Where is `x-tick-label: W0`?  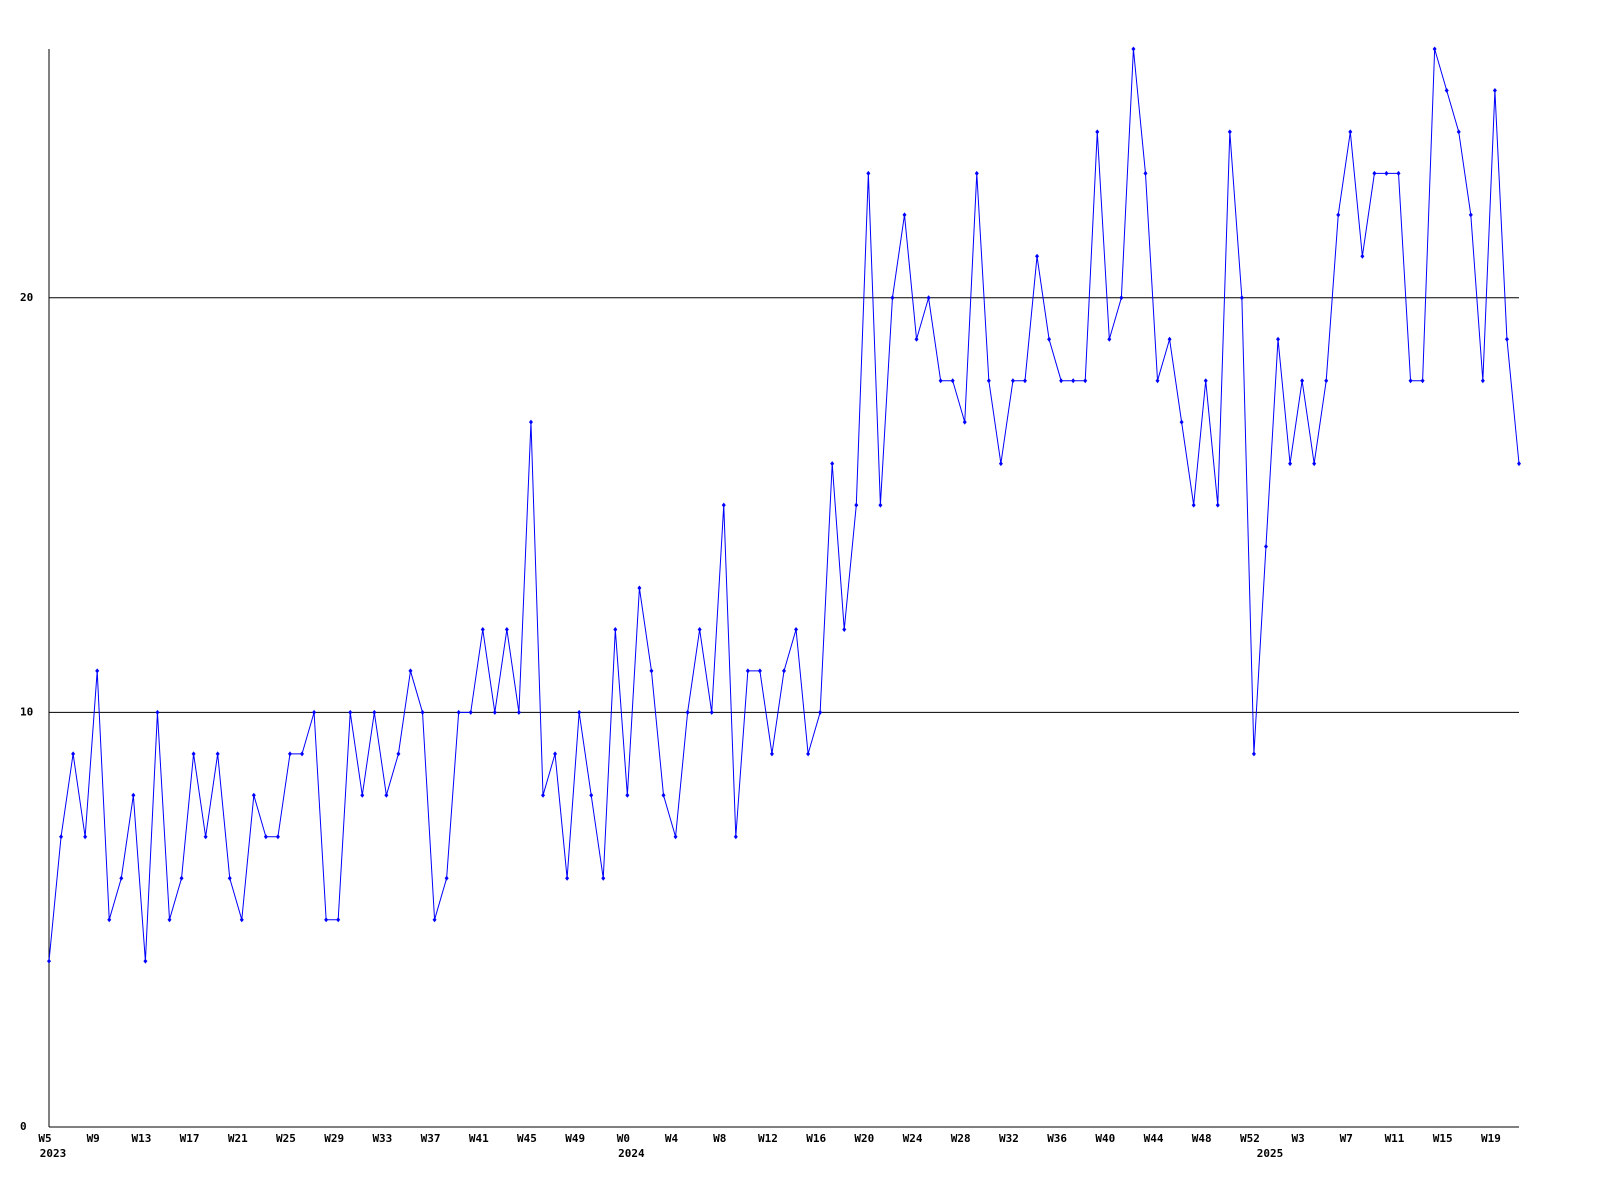
x-tick-label: W0 is located at coordinates (623, 1138).